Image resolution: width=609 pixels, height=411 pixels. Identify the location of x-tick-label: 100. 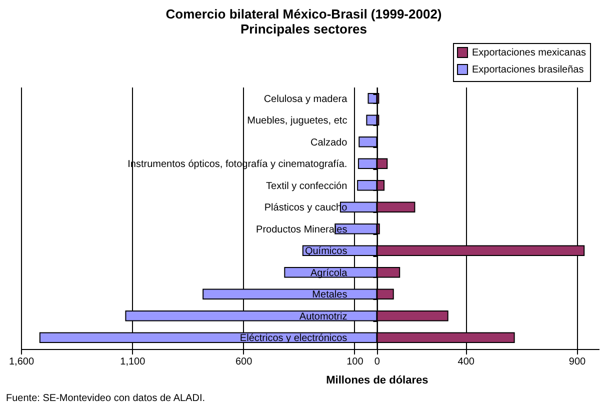
(355, 362).